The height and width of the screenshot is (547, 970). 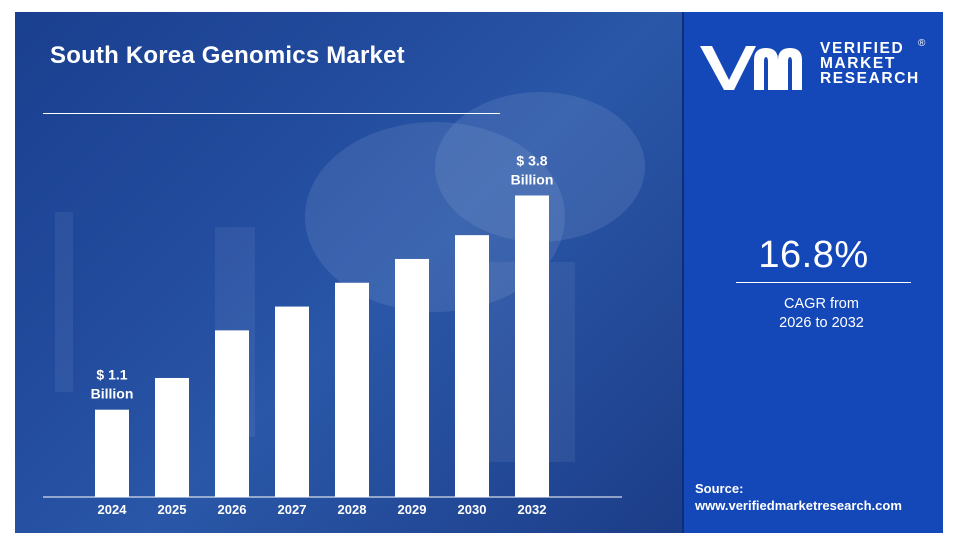 I want to click on bar-2026, so click(x=232, y=413).